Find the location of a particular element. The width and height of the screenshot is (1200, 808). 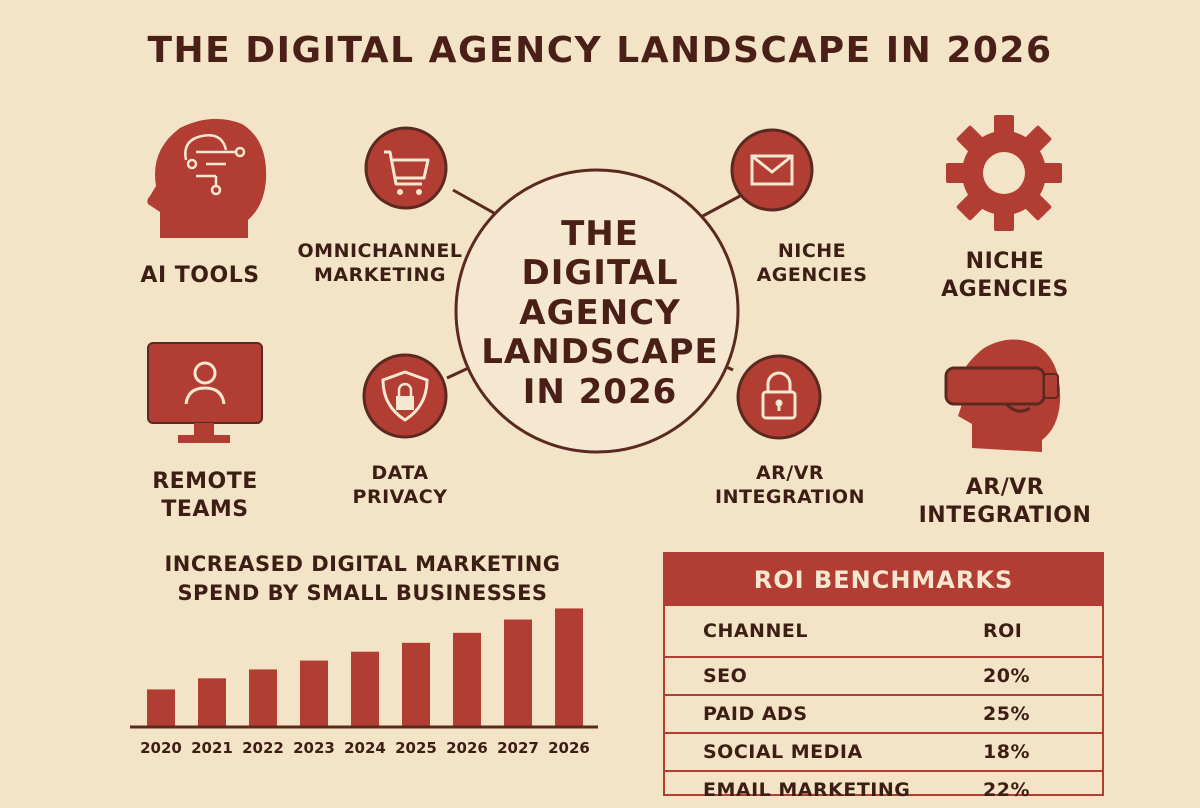

label-niche-outer: NICHE AGENCIES is located at coordinates (1005, 275).